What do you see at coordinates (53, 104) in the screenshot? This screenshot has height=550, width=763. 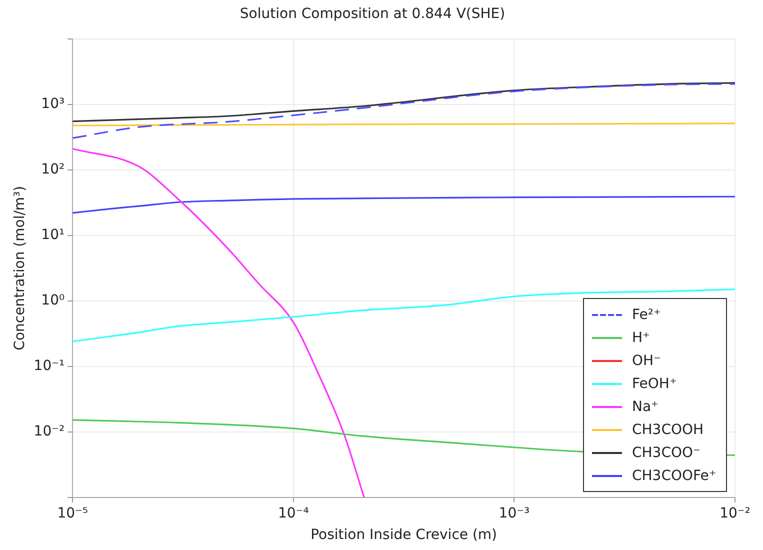 I see `y-tick-label: 10³` at bounding box center [53, 104].